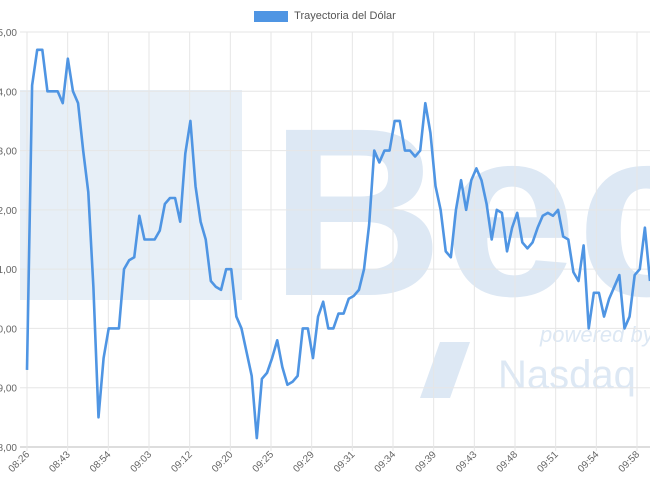 The image size is (650, 487). Describe the element at coordinates (8, 270) in the screenshot. I see `y-tick-label: 1,00` at that location.